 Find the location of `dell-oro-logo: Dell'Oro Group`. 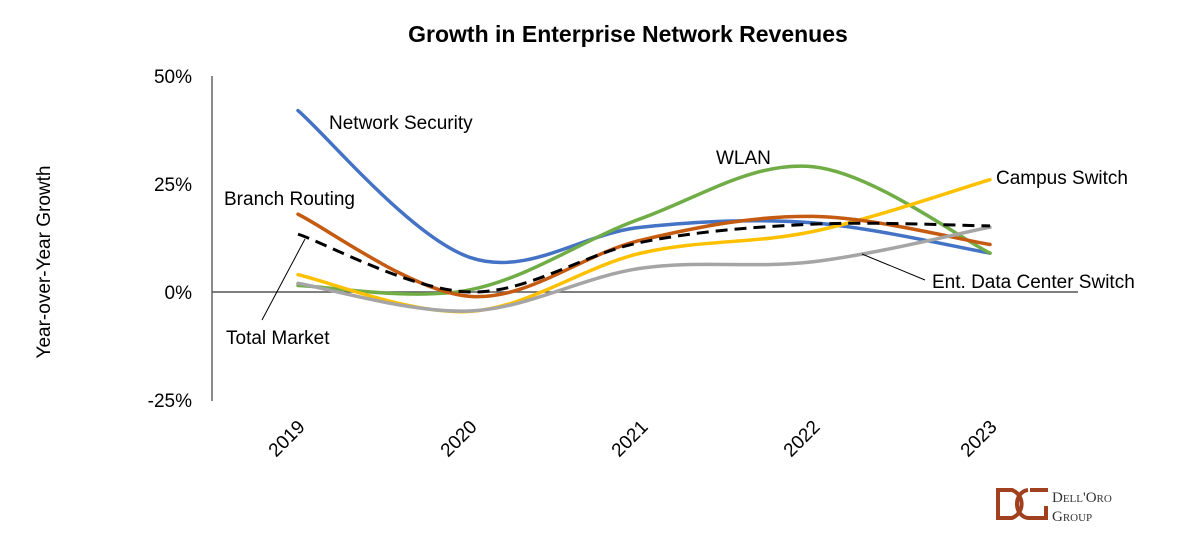

dell-oro-logo: Dell'Oro Group is located at coordinates (1054, 506).